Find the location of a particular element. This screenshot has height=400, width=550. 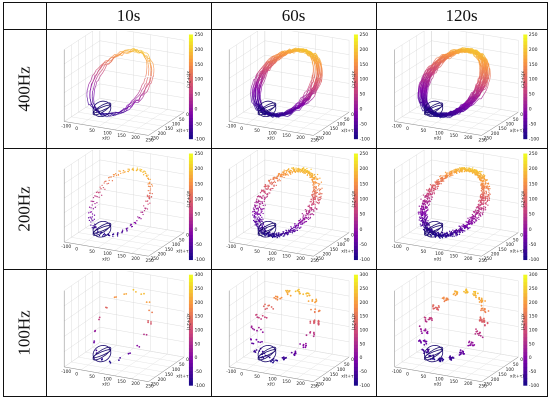

column-header-120s: 120s is located at coordinates (461, 15).